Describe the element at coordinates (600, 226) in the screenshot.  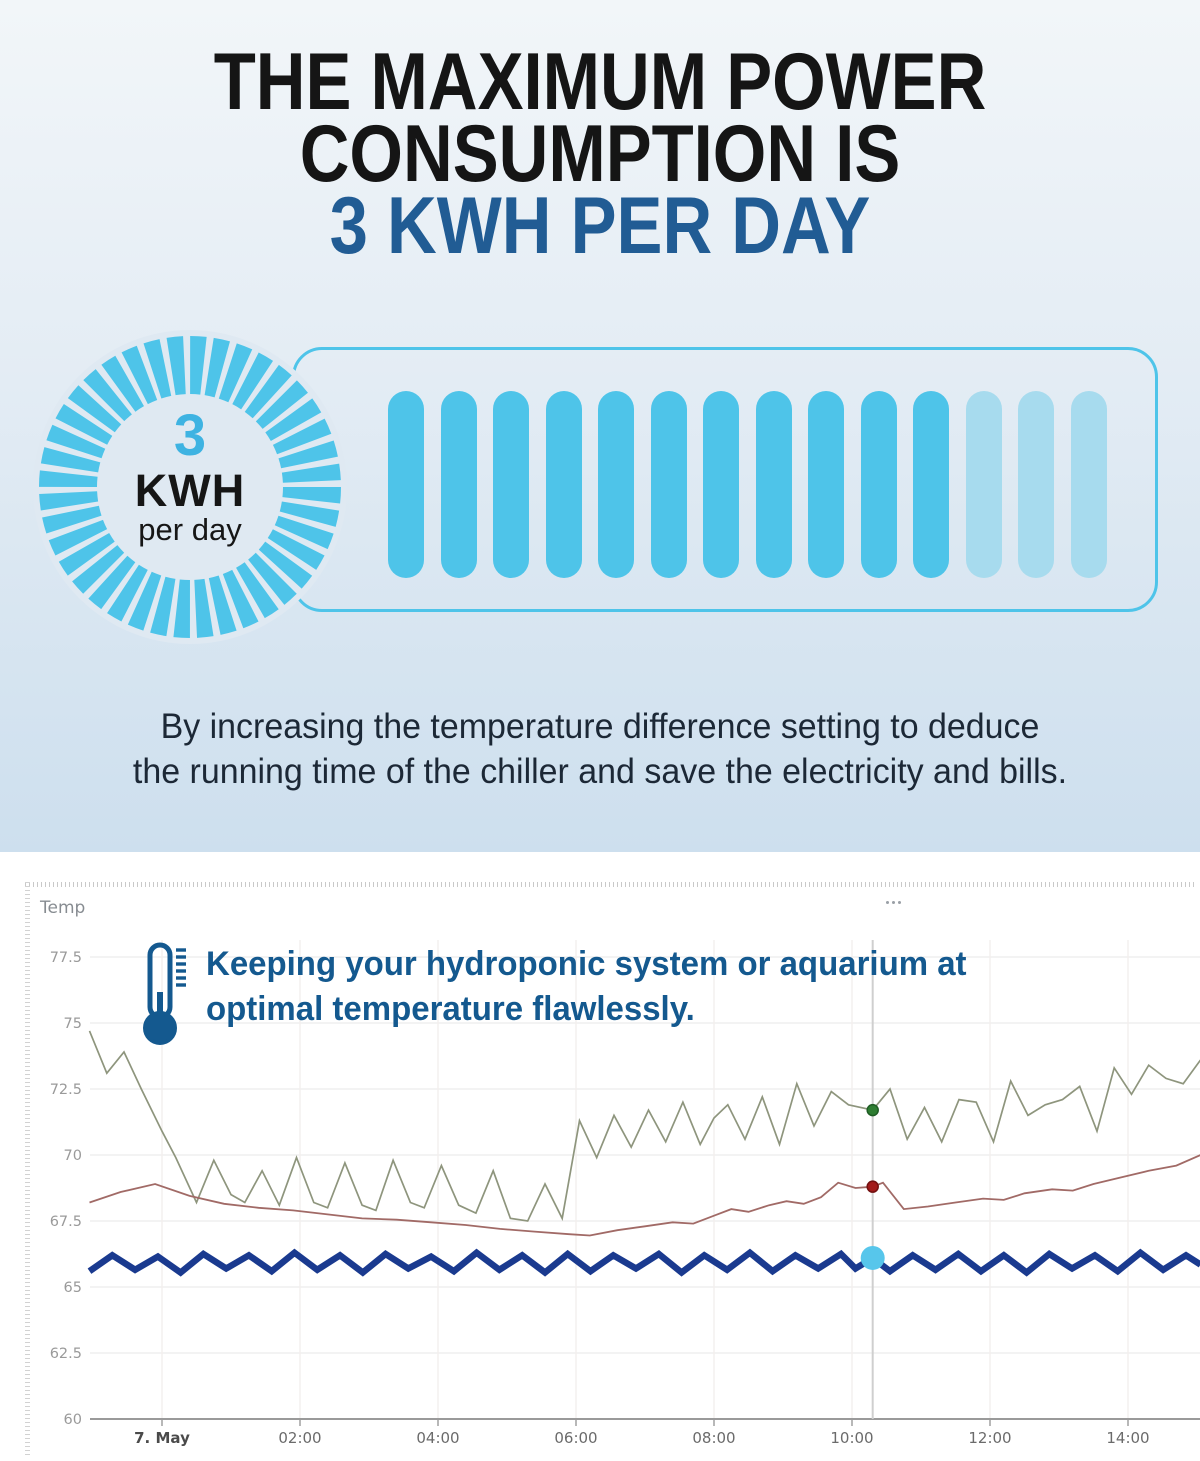
I see `title-line-3: 3 KWH PER DAY` at that location.